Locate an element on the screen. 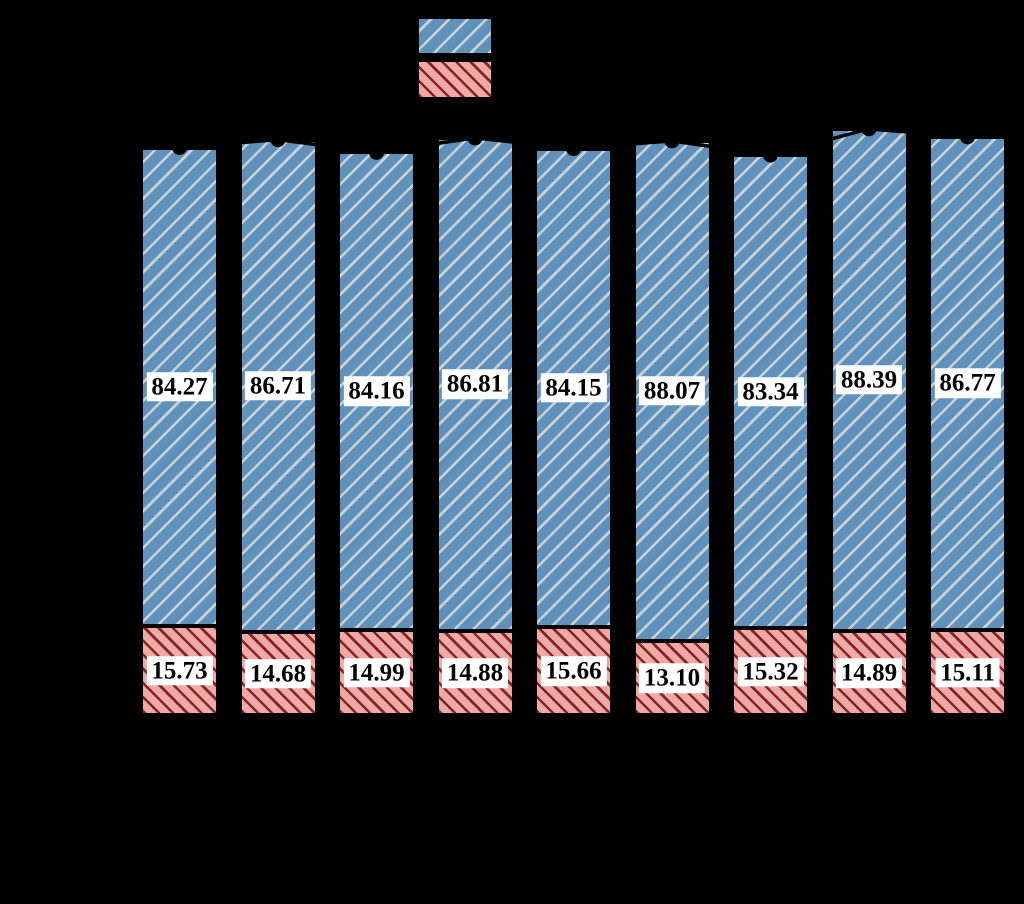 The width and height of the screenshot is (1024, 904). bar-1-blue-value-label: 84.27 is located at coordinates (179, 387).